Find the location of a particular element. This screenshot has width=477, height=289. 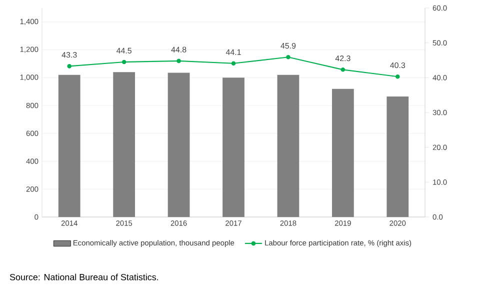

source-note: Source: National Bureau of Statistics. is located at coordinates (84, 277).